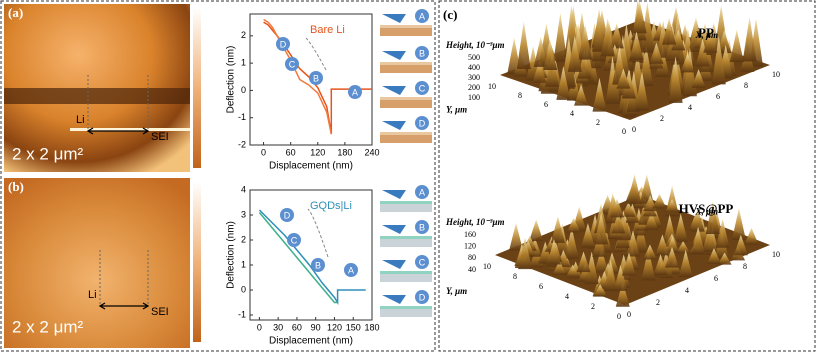 The width and height of the screenshot is (817, 358). What do you see at coordinates (492, 86) in the screenshot?
I see `y-tick-label: 10` at bounding box center [492, 86].